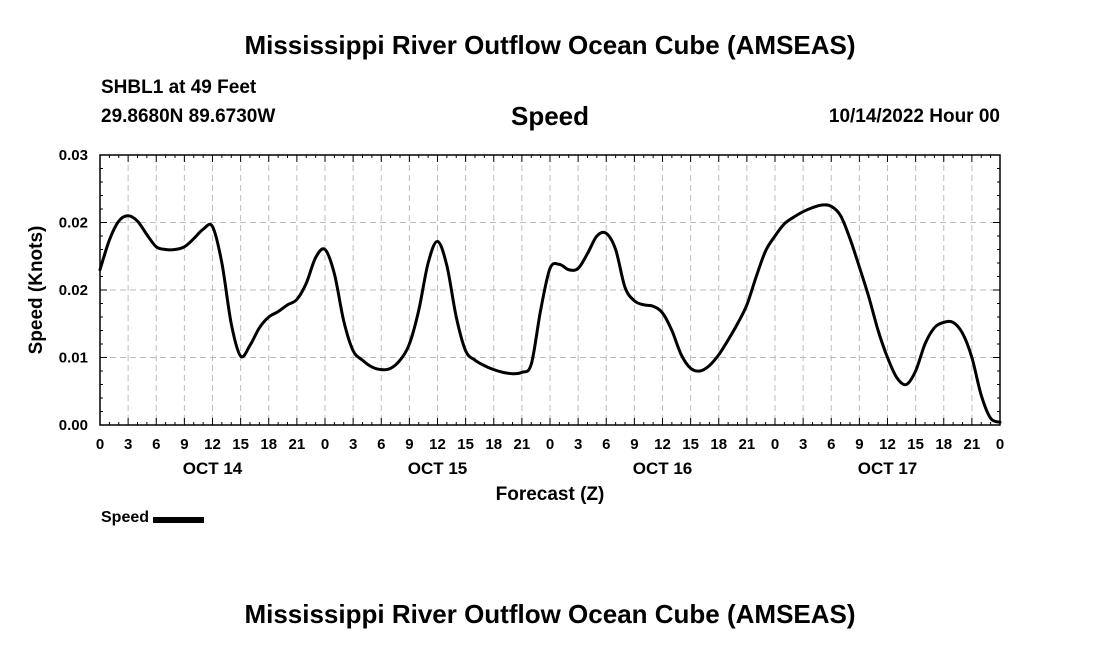  What do you see at coordinates (179, 87) in the screenshot?
I see `station-label: SHBL1 at 49 Feet` at bounding box center [179, 87].